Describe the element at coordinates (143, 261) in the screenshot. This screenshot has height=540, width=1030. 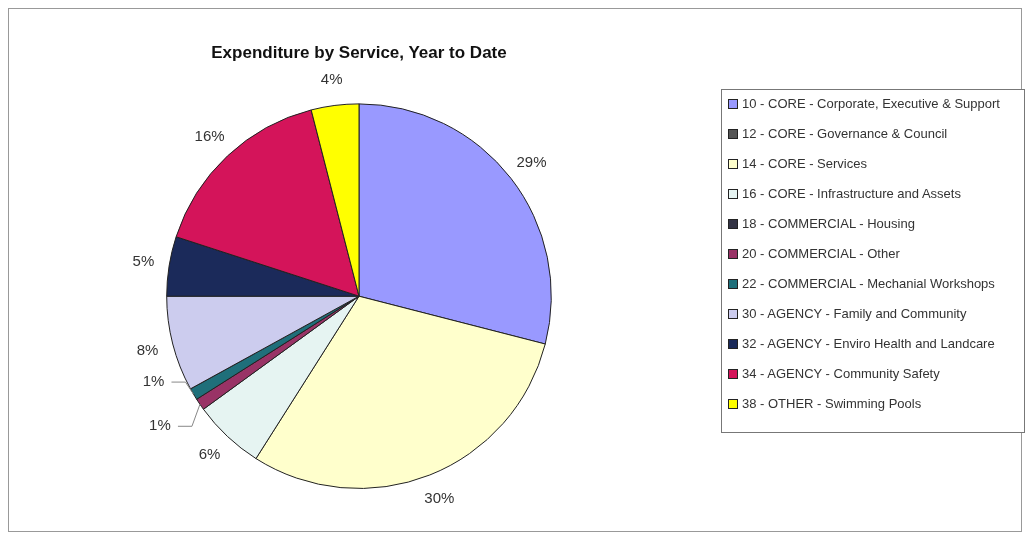
I see `data-label: 5%` at that location.